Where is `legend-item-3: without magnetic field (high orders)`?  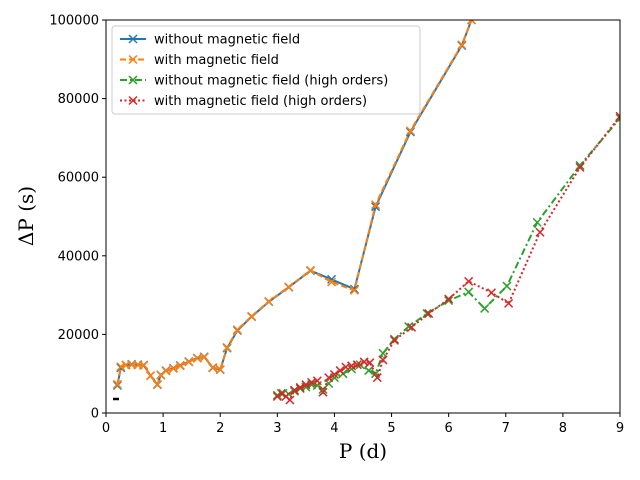 legend-item-3: without magnetic field (high orders) is located at coordinates (254, 81).